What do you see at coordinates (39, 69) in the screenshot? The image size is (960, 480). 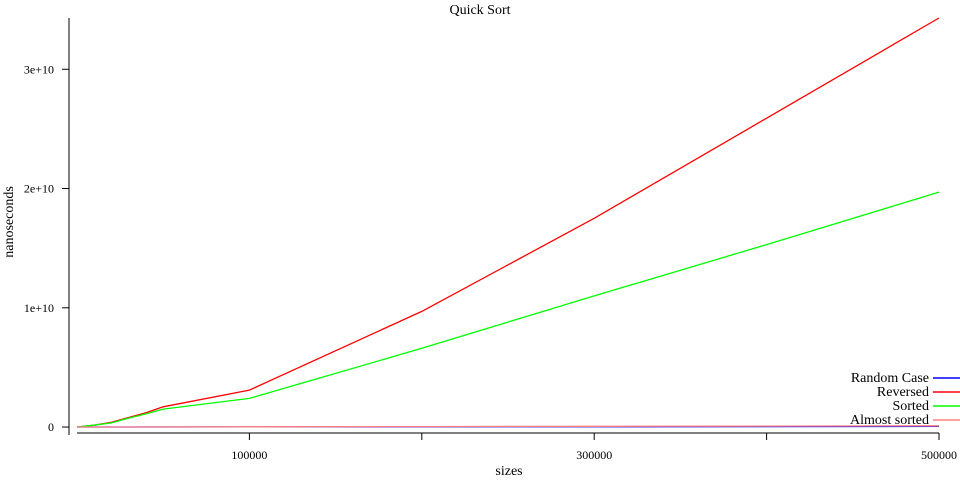 I see `y-tick-label: 3e+10` at bounding box center [39, 69].